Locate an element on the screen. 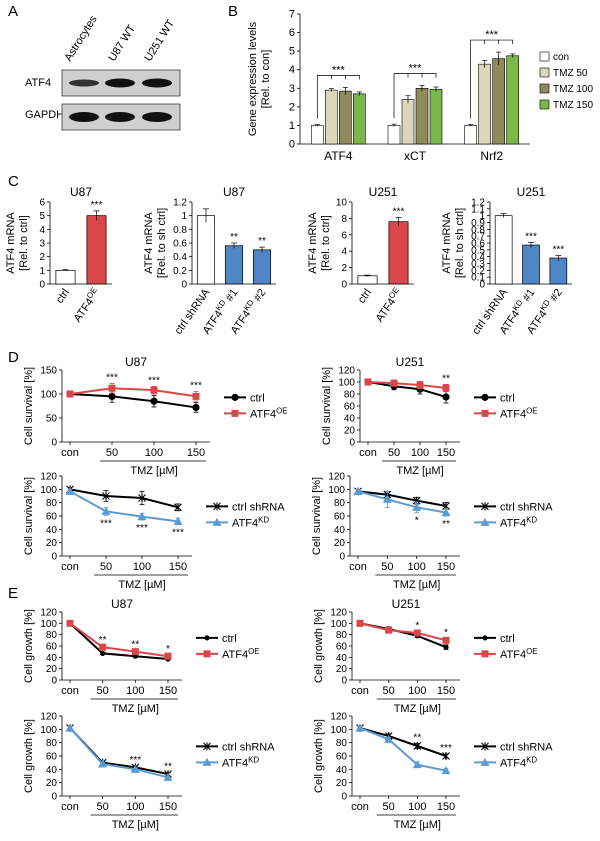 This screenshot has height=841, width=600. y-axis-label: Cell survival [%] is located at coordinates (317, 516).